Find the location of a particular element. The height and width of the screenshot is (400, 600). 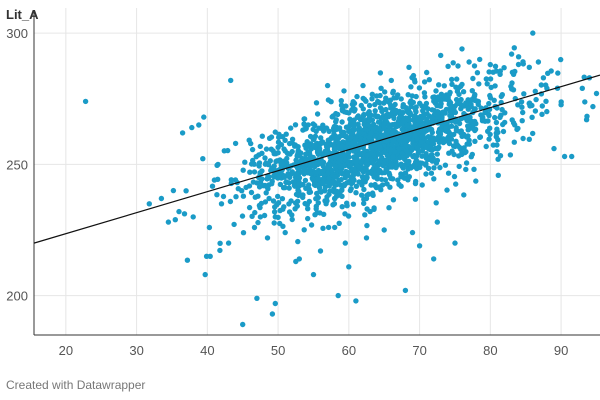

x-tick-label-50: 50 is located at coordinates (278, 350).